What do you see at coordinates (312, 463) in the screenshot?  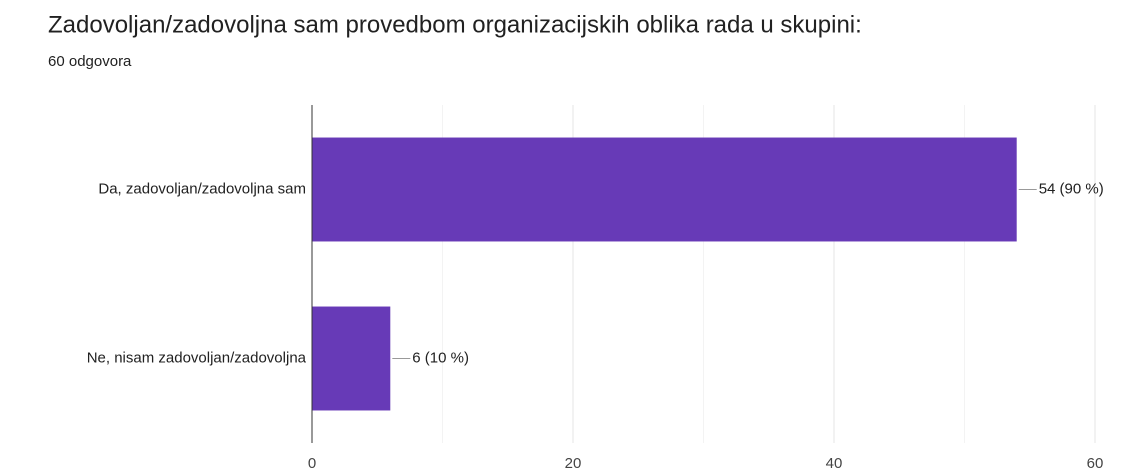 I see `x-tick-label: 0` at bounding box center [312, 463].